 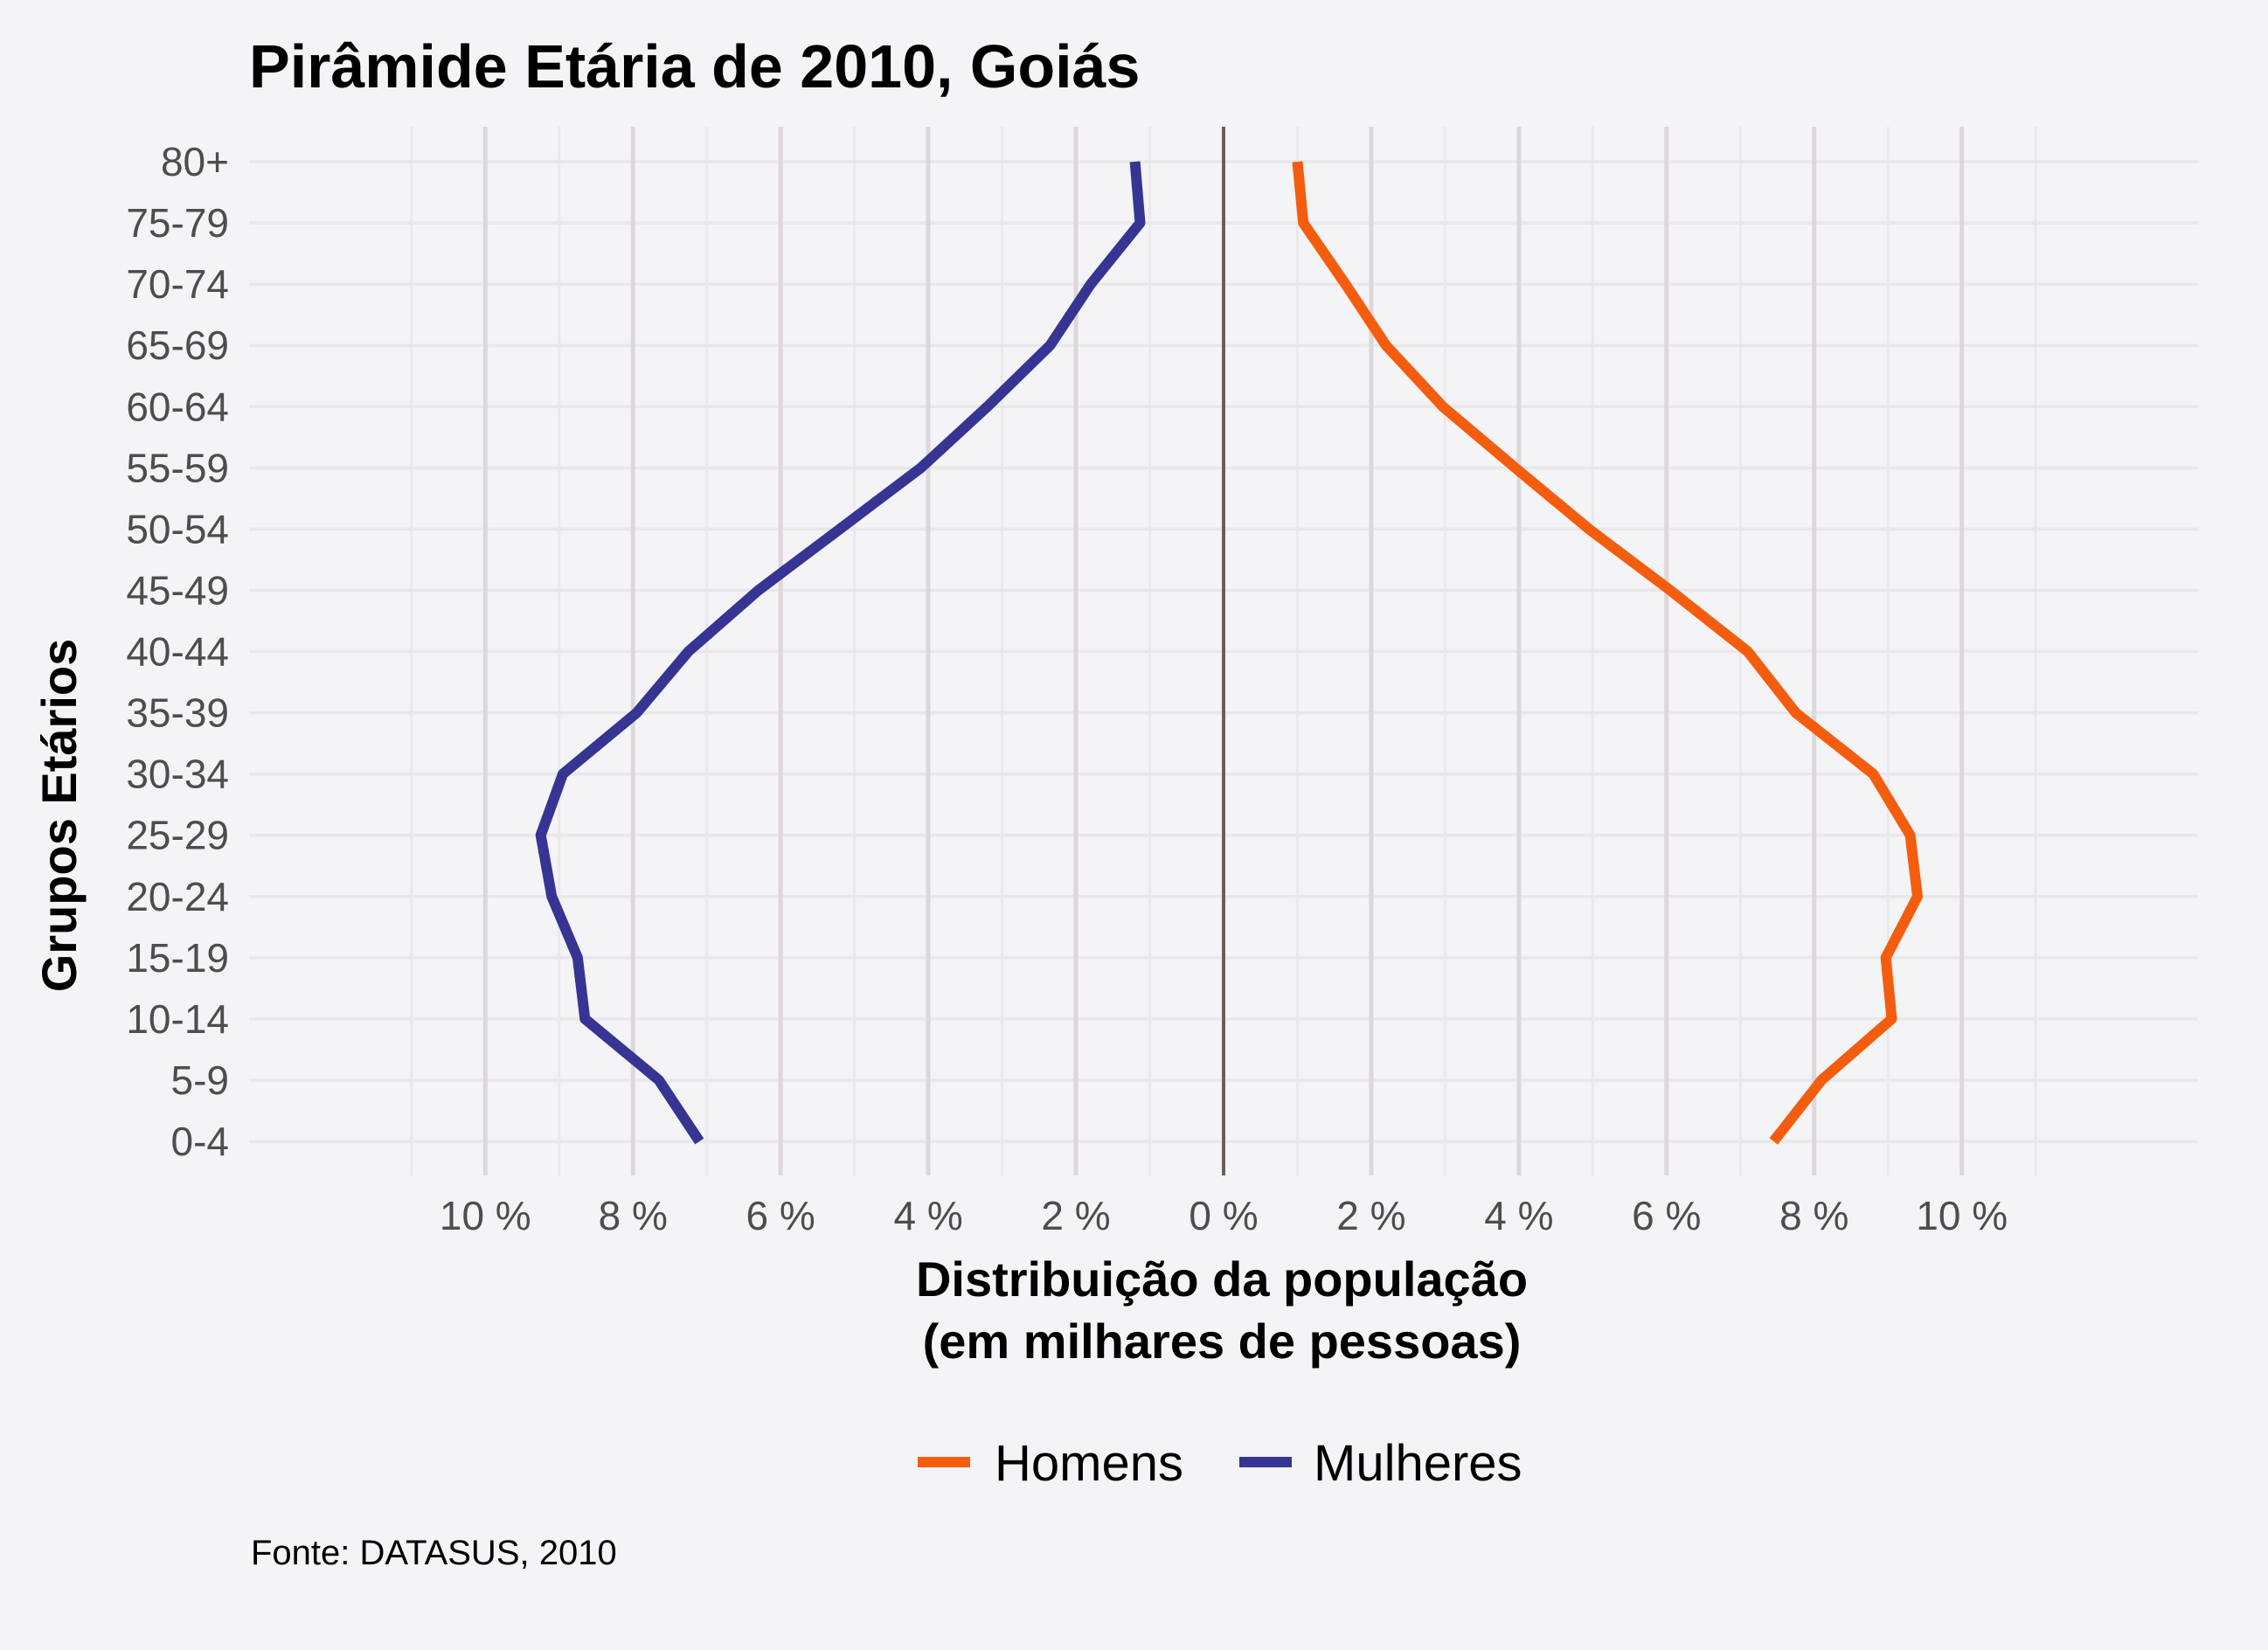 I want to click on x-axis-title-line1: Distribuição da população, so click(x=1222, y=1279).